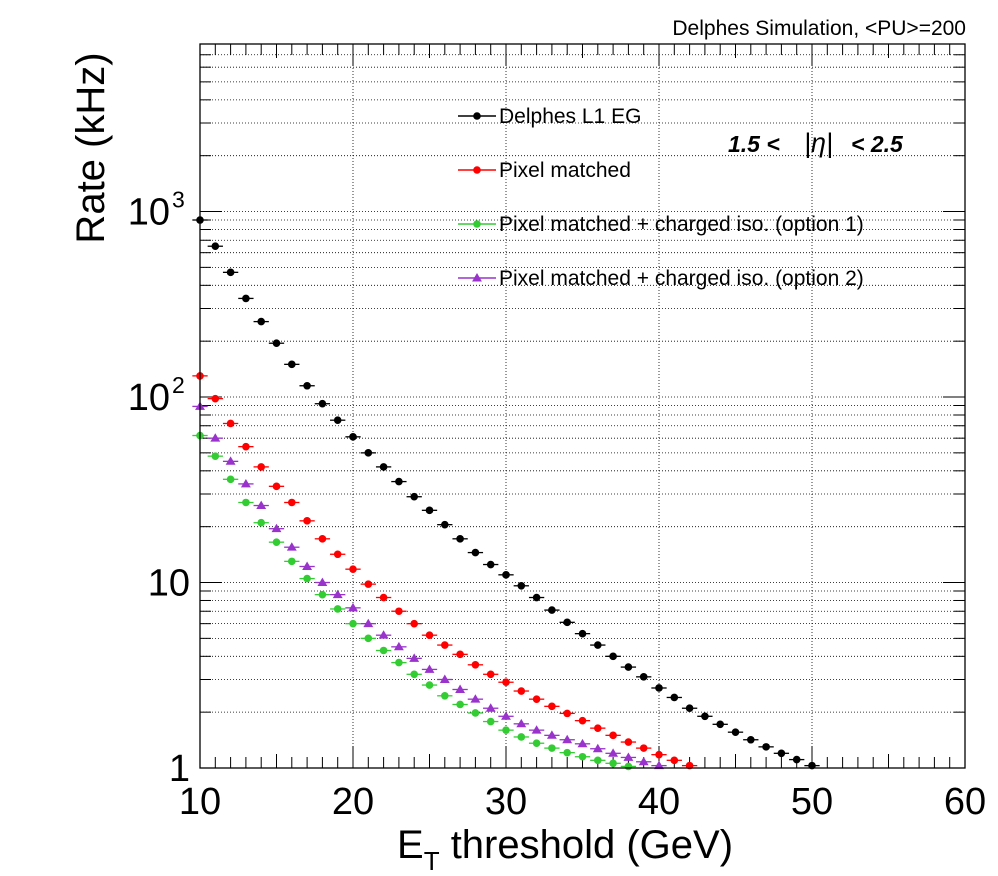 The height and width of the screenshot is (876, 998). I want to click on x-tick-label: 30, so click(506, 802).